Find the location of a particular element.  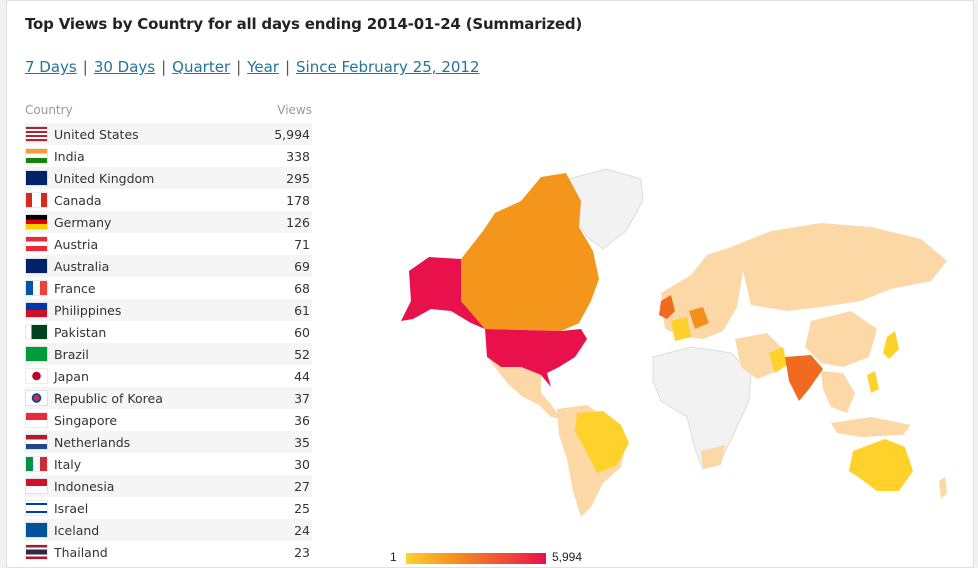

table-row: Australia 69 is located at coordinates (168, 266).